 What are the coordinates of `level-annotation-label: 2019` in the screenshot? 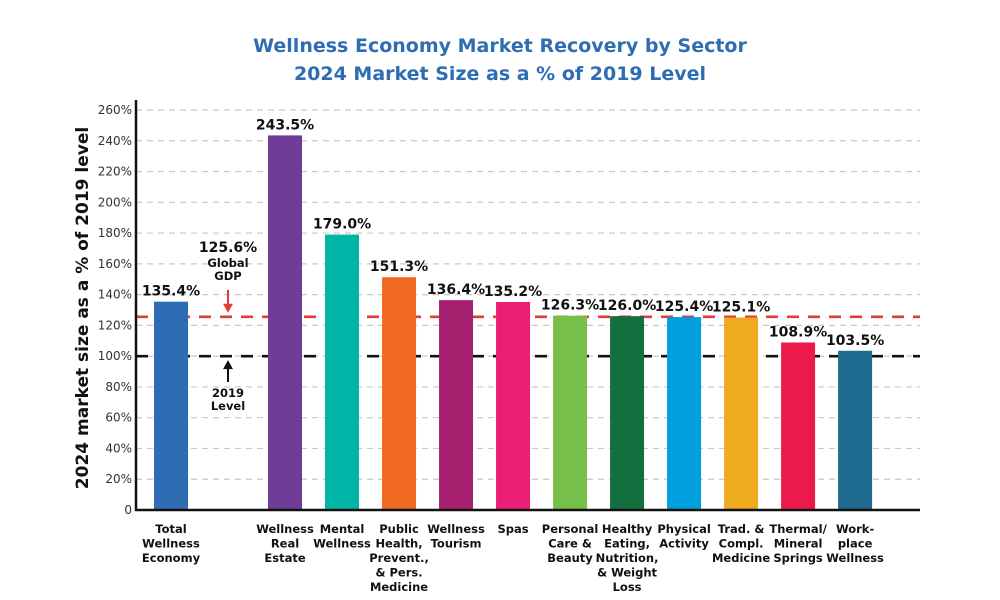 It's located at (228, 393).